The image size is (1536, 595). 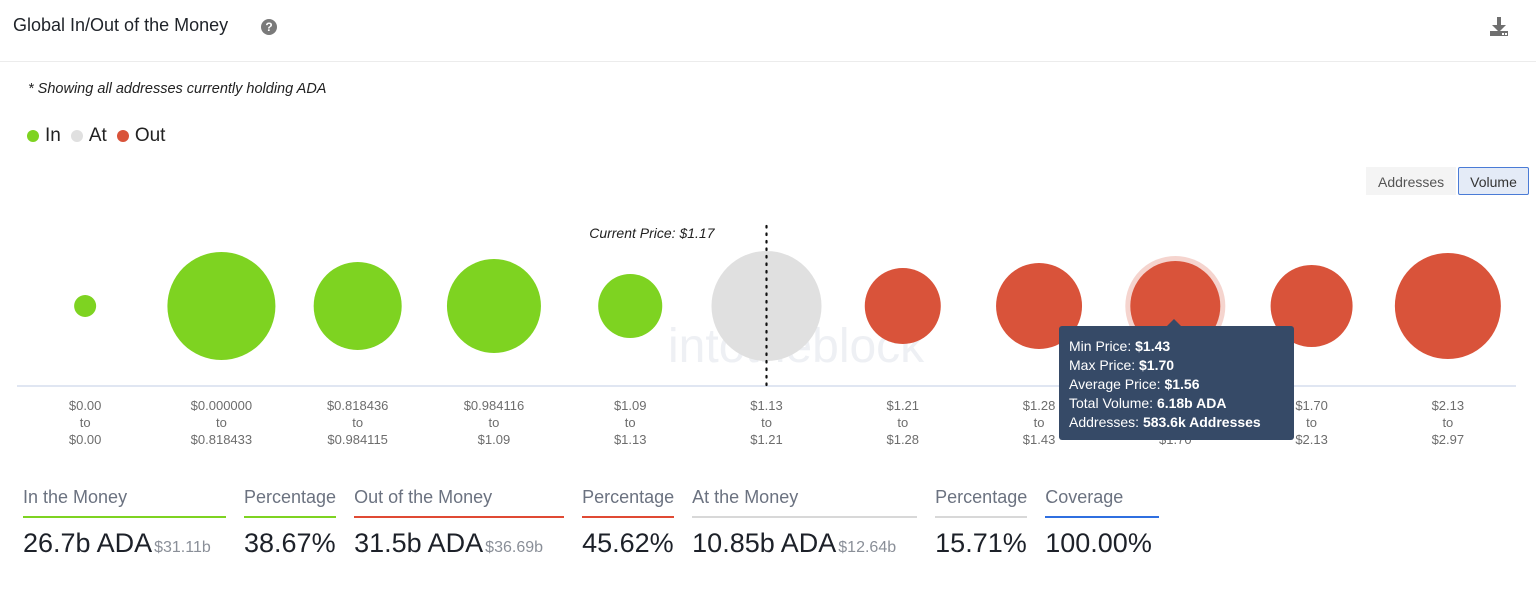 I want to click on question-circle-icon: ?, so click(x=269, y=27).